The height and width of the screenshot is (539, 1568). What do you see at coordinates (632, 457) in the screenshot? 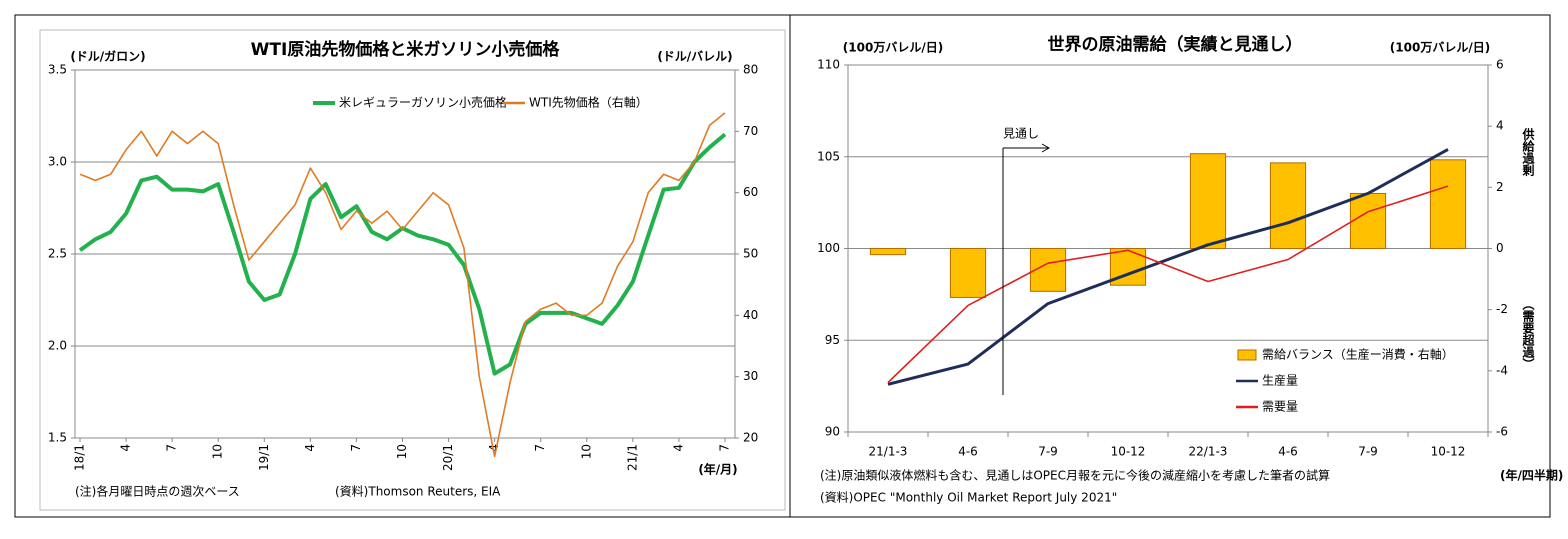
I see `x-tick-label: 21/1` at bounding box center [632, 457].